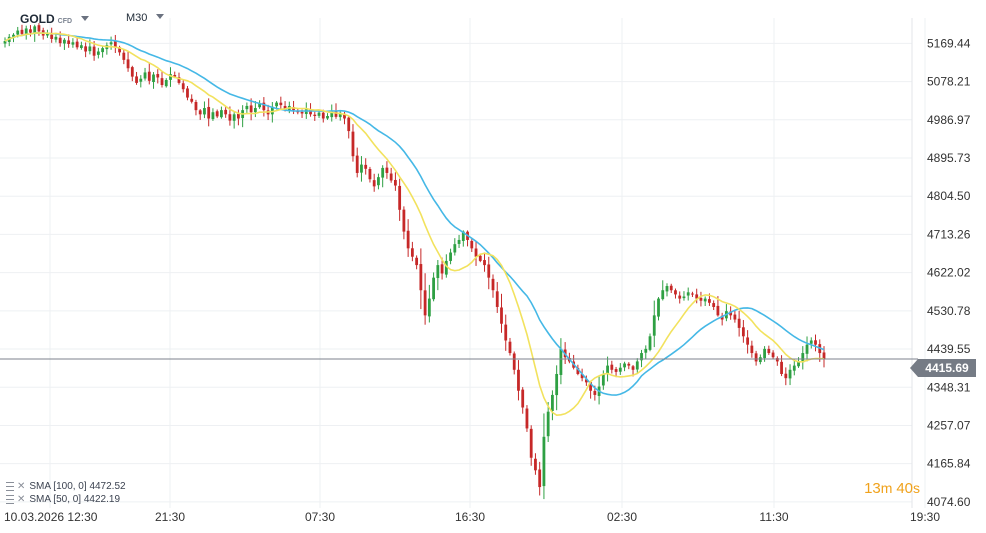 This screenshot has width=986, height=533. What do you see at coordinates (943, 368) in the screenshot?
I see `current-price-label: 4415.69` at bounding box center [943, 368].